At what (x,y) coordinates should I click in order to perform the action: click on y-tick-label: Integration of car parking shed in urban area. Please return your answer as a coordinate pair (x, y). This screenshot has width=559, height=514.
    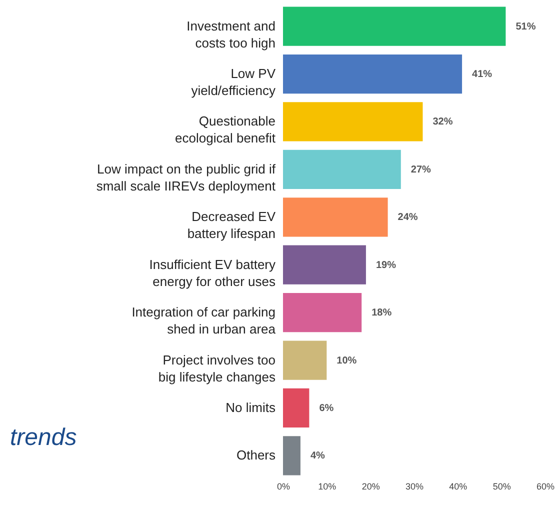
    Looking at the image, I should click on (204, 320).